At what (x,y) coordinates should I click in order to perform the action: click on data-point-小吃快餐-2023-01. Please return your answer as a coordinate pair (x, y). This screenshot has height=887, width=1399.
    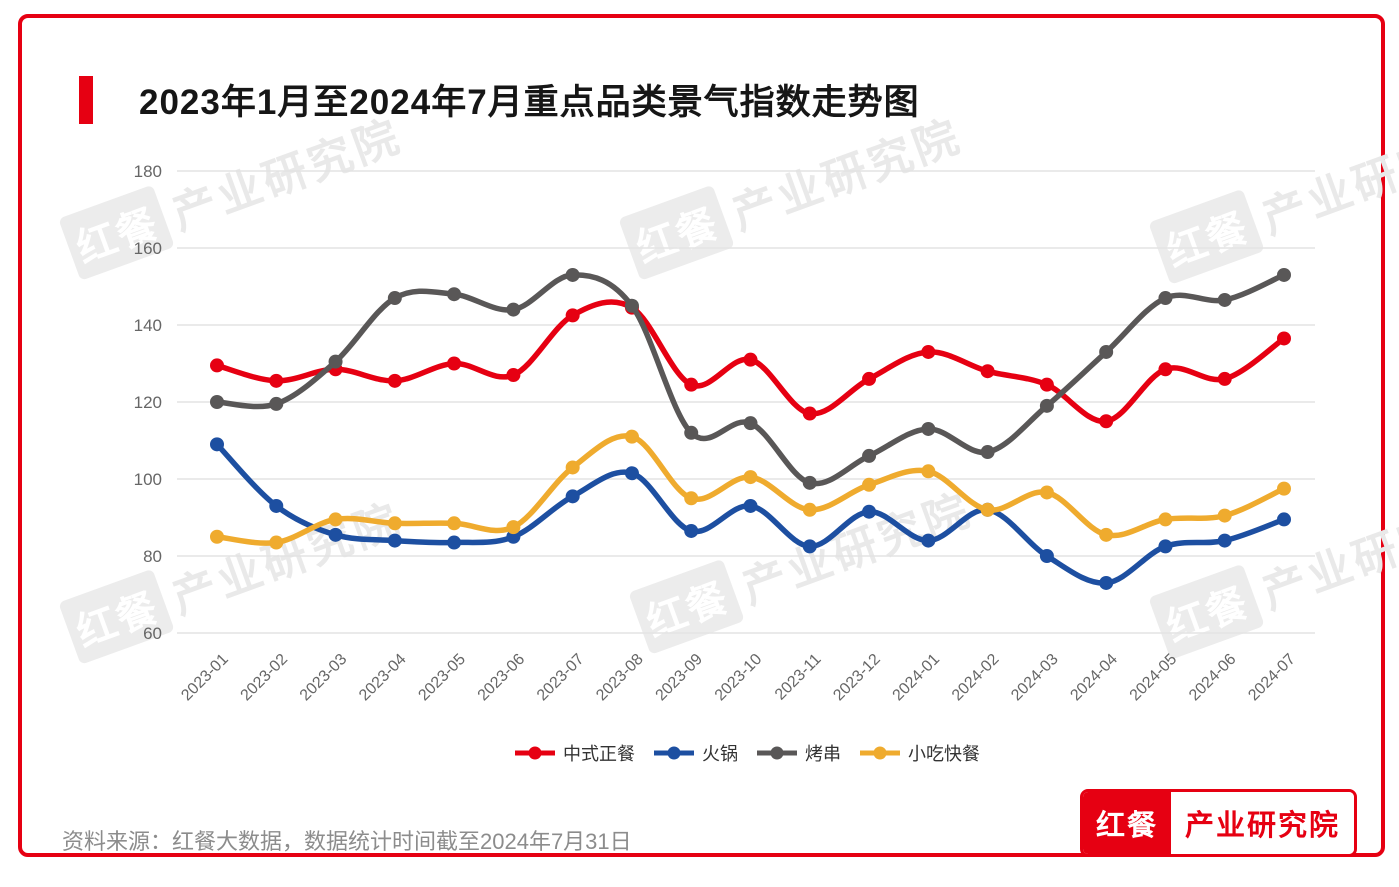
    Looking at the image, I should click on (217, 536).